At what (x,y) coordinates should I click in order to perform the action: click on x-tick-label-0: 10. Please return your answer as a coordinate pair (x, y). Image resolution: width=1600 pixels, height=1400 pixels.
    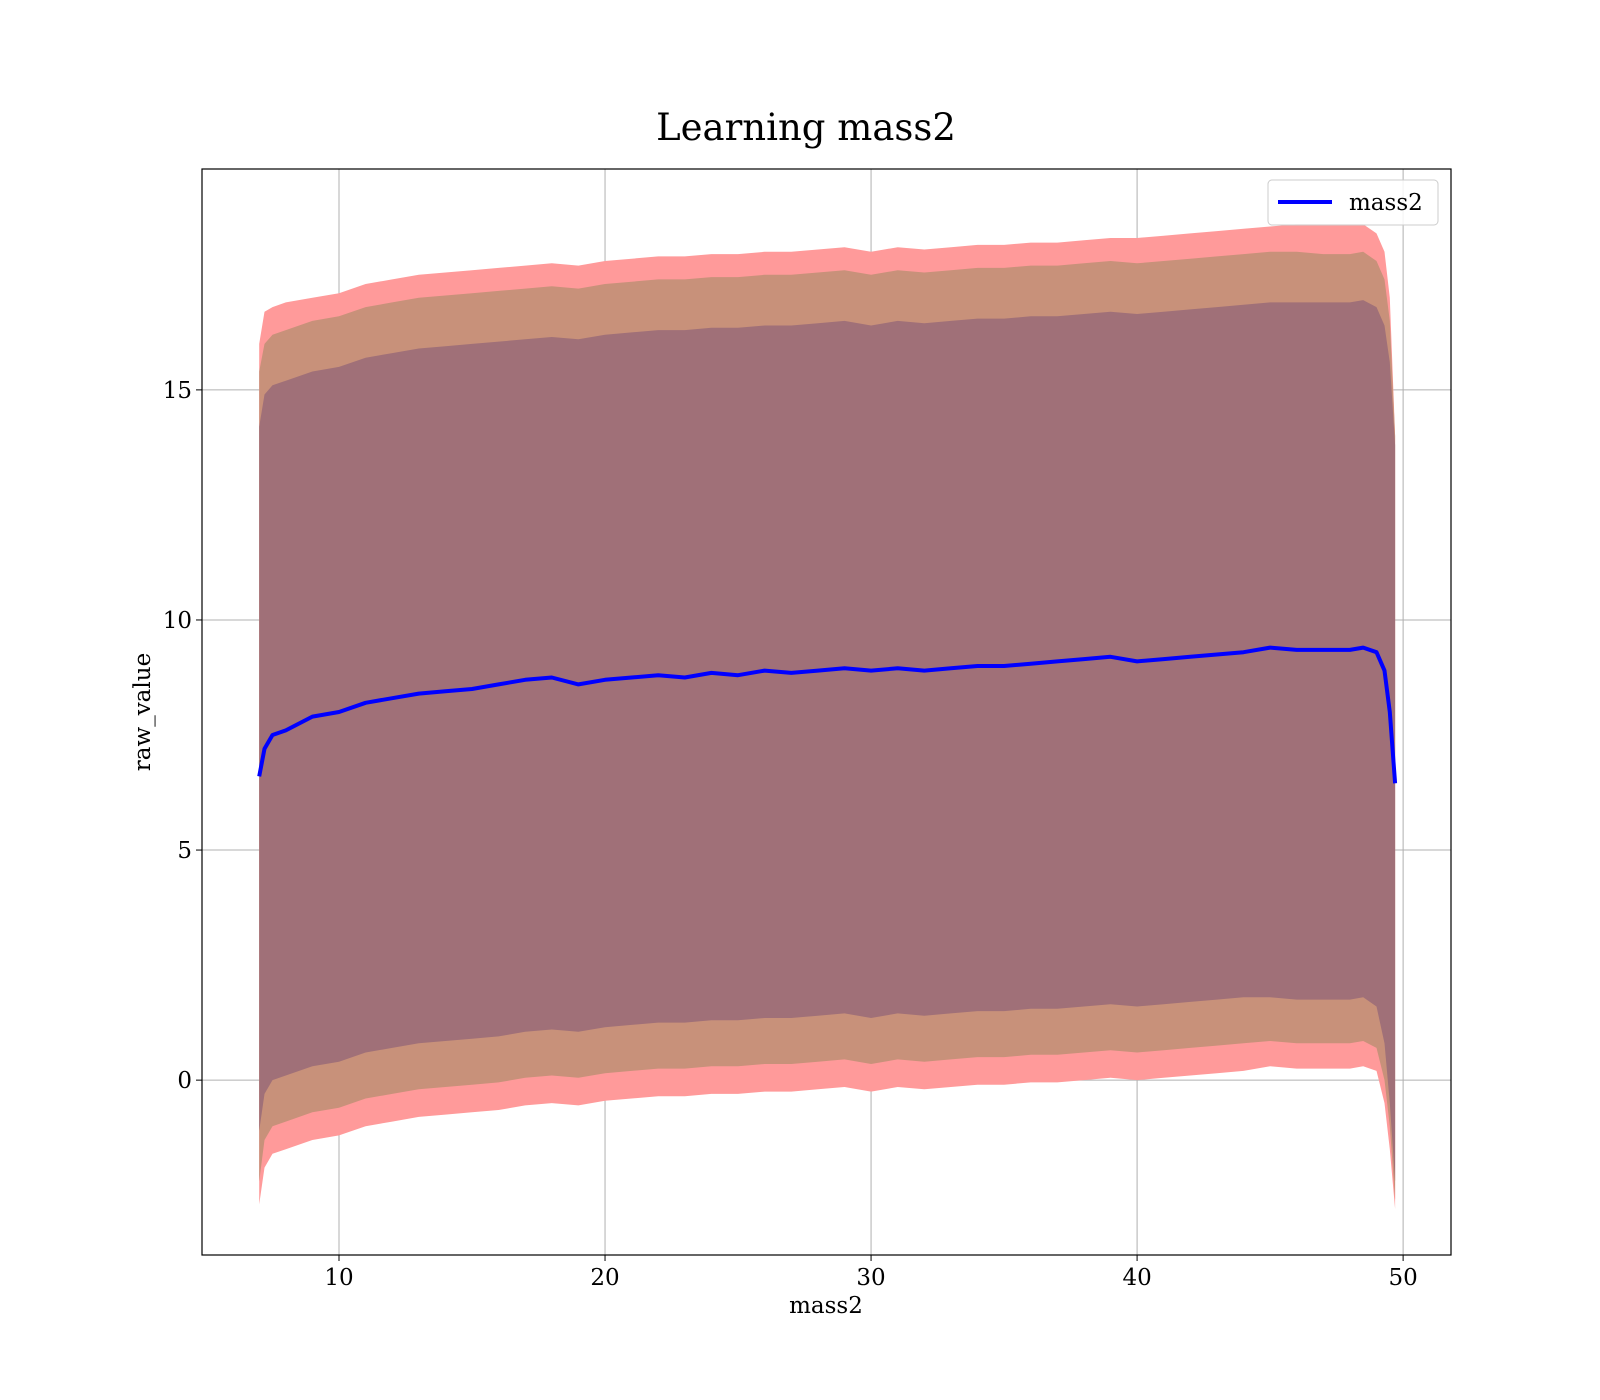
    Looking at the image, I should click on (338, 1278).